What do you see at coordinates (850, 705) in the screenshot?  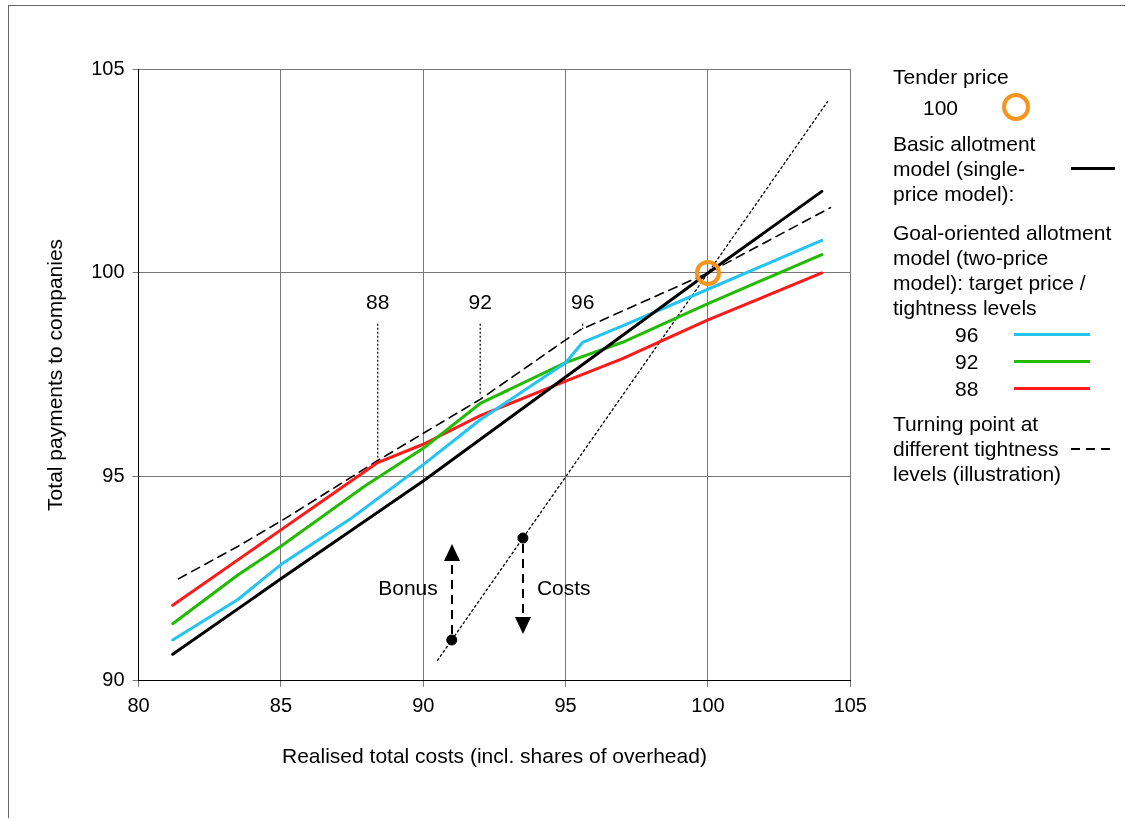 I see `x-tick-label: 105` at bounding box center [850, 705].